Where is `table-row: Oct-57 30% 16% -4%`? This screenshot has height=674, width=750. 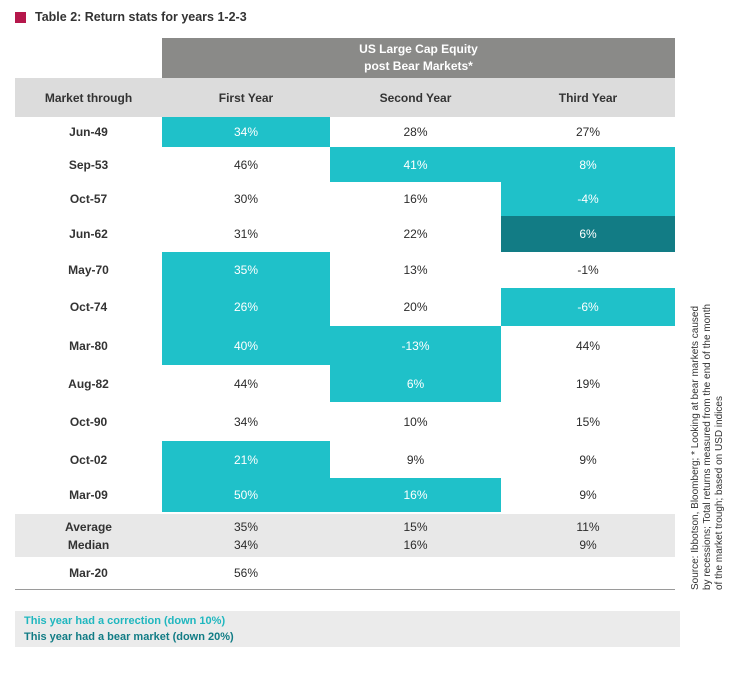 table-row: Oct-57 30% 16% -4% is located at coordinates (345, 199).